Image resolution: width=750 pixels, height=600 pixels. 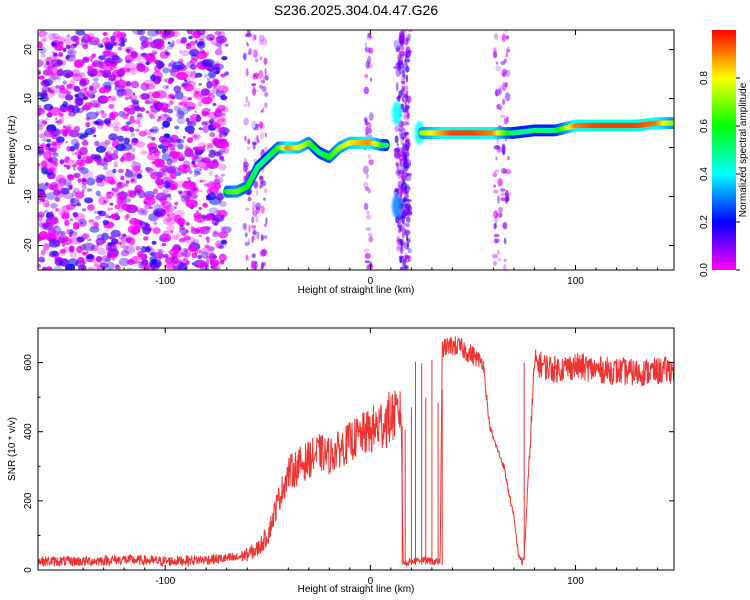 I want to click on colorbar-label: Normalized spectral amplitude, so click(x=743, y=149).